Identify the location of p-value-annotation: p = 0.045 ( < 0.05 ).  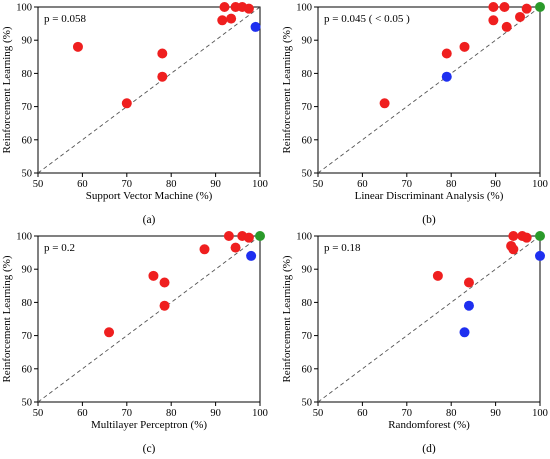
(367, 19).